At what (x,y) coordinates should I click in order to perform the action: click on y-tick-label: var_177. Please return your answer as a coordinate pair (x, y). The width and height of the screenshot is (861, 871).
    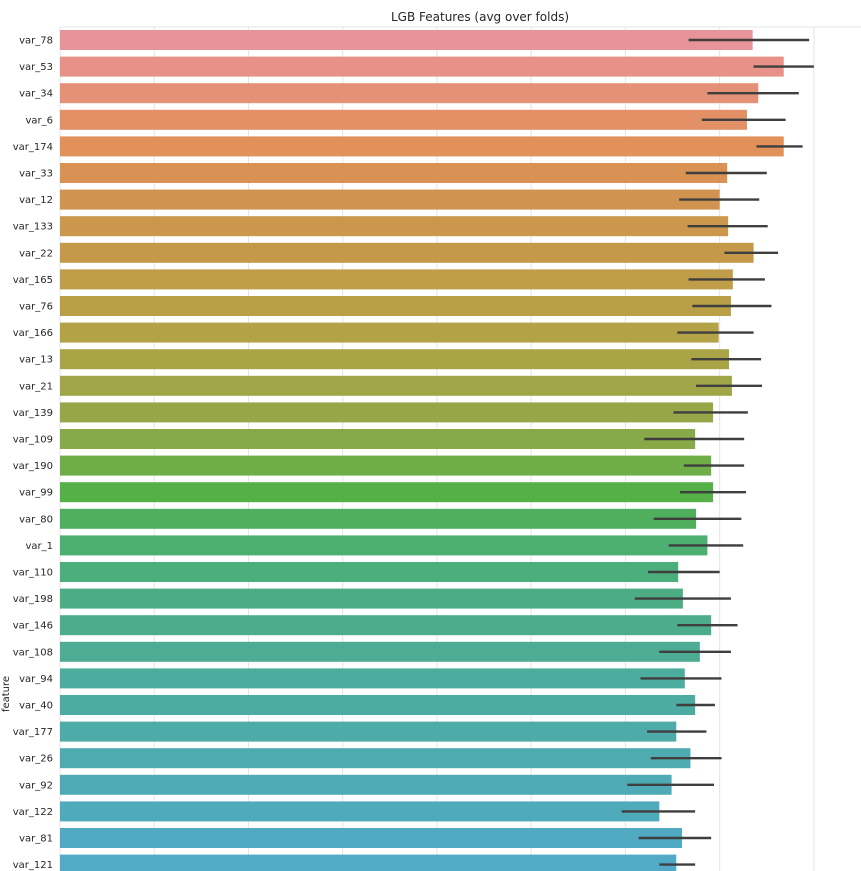
    Looking at the image, I should click on (33, 732).